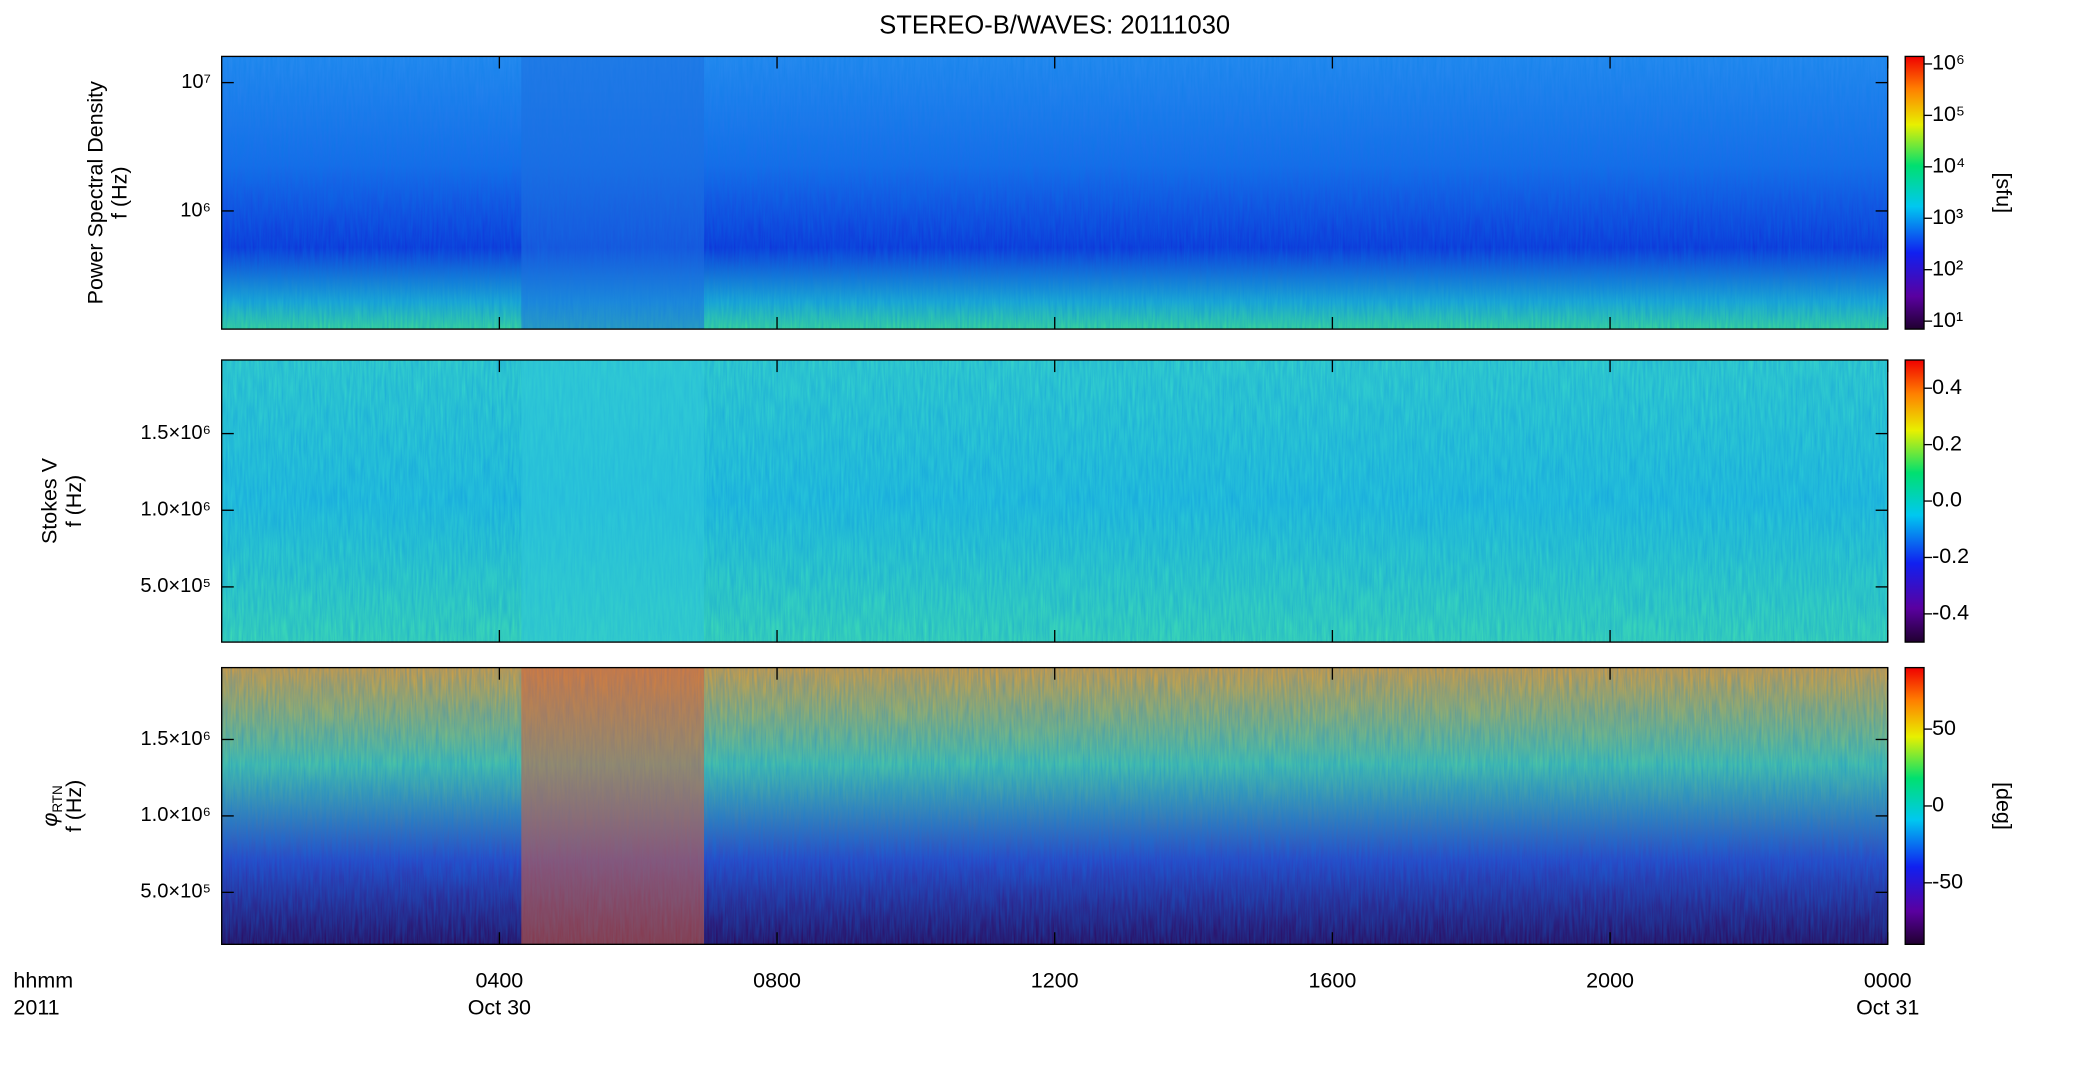 The image size is (2096, 1080). I want to click on colorbar-tick-label: 10¹, so click(1947, 320).